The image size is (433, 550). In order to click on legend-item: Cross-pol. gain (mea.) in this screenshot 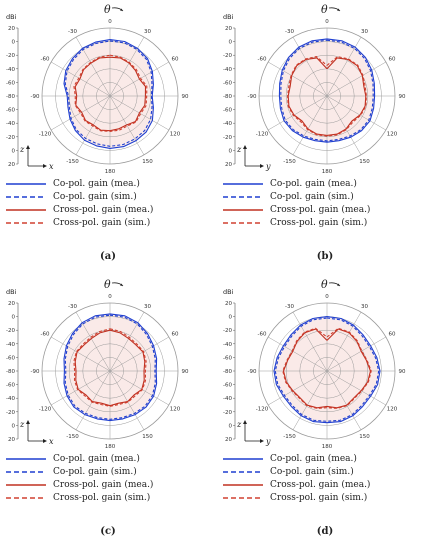, I will do `click(323, 485)`.